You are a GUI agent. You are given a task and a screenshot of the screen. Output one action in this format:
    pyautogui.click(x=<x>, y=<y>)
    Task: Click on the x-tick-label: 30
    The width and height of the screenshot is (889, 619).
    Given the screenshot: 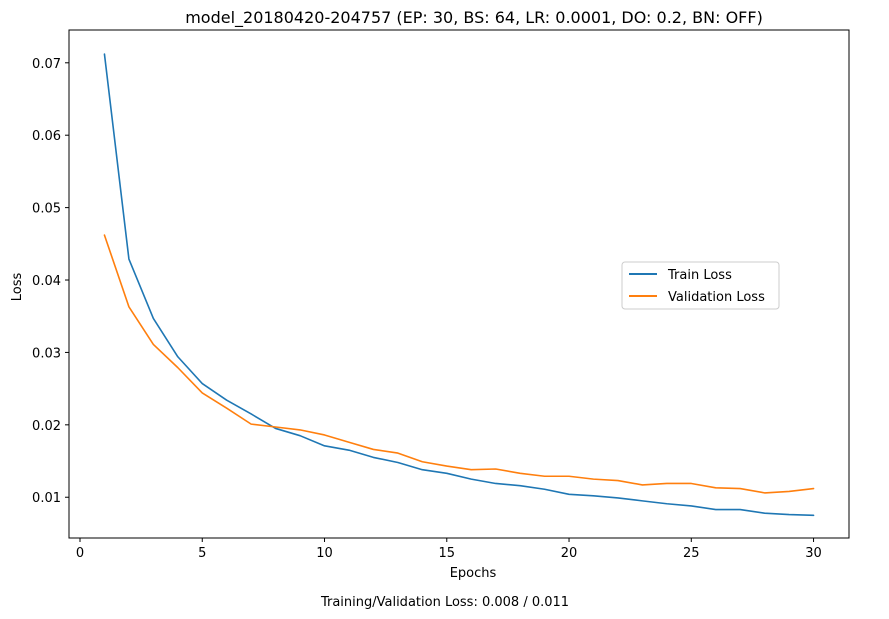 What is the action you would take?
    pyautogui.click(x=813, y=553)
    